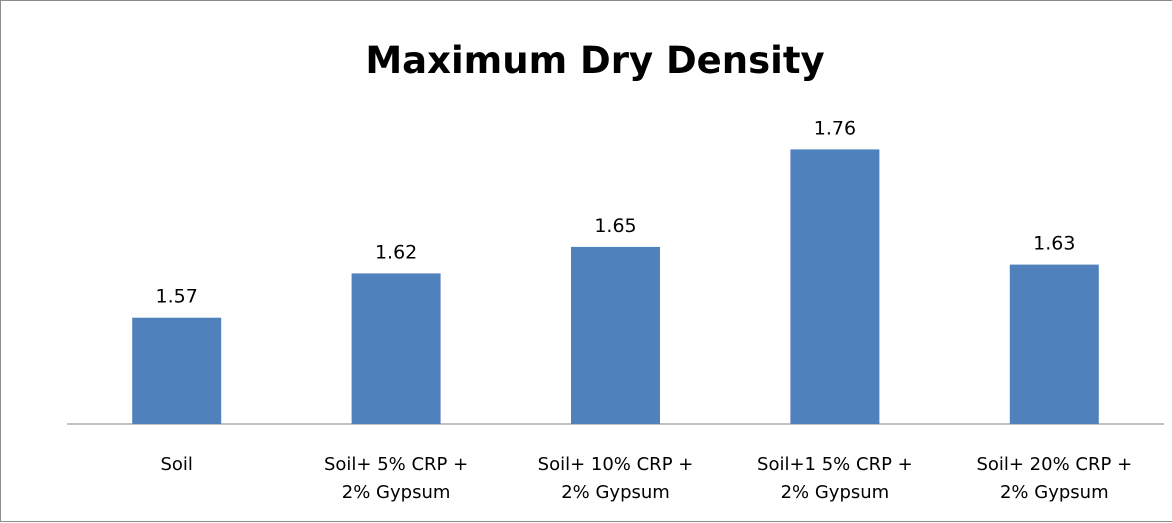  I want to click on x-tick-label-4-line-1: Soil+1 5% CRP +, so click(835, 464).